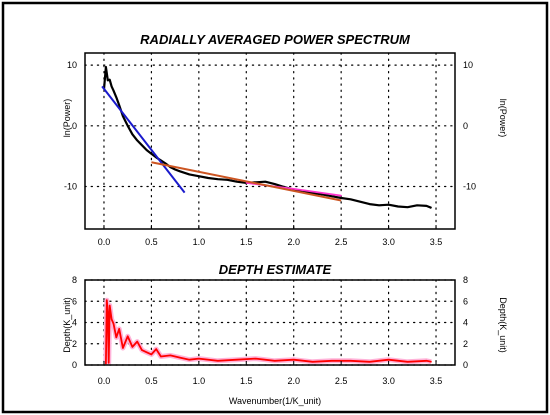  What do you see at coordinates (503, 118) in the screenshot?
I see `power-right-ylabel: ln(Power)` at bounding box center [503, 118].